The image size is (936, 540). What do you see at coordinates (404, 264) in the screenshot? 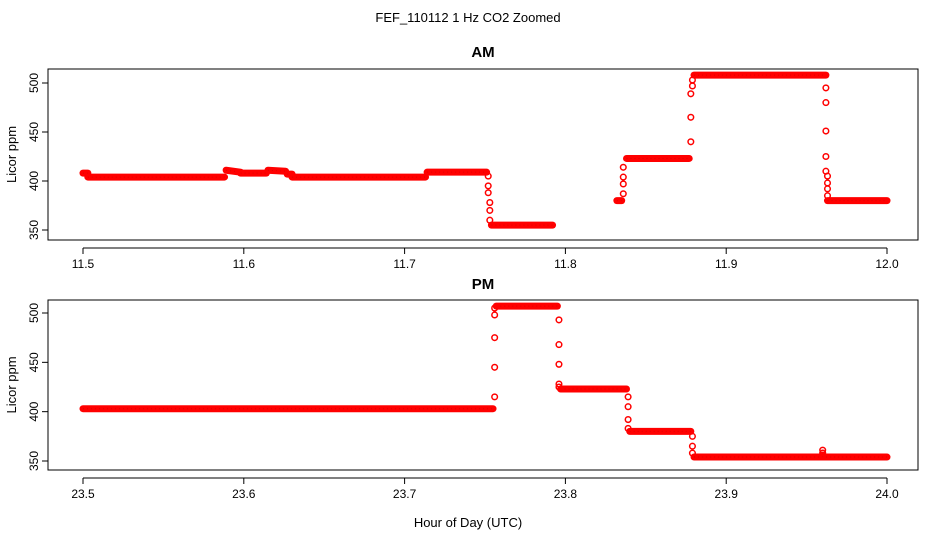
I see `x-tick-label-am: 11.7` at bounding box center [404, 264].